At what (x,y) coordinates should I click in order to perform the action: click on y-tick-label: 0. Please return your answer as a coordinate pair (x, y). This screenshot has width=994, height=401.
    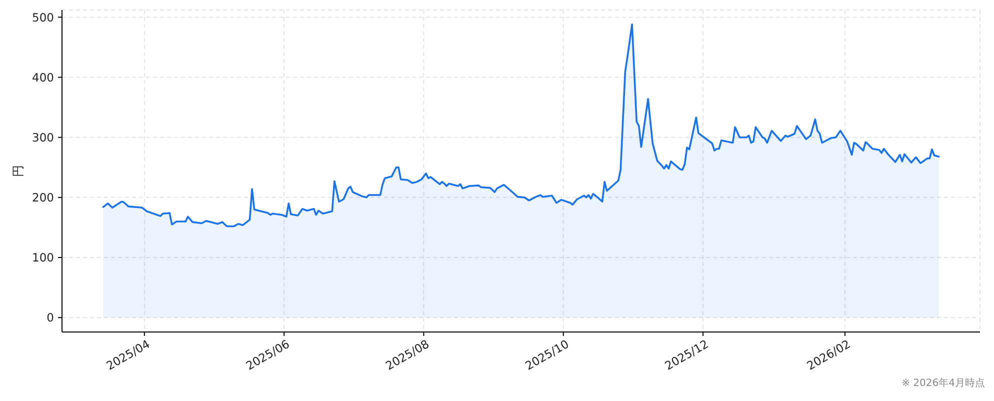
    Looking at the image, I should click on (50, 317).